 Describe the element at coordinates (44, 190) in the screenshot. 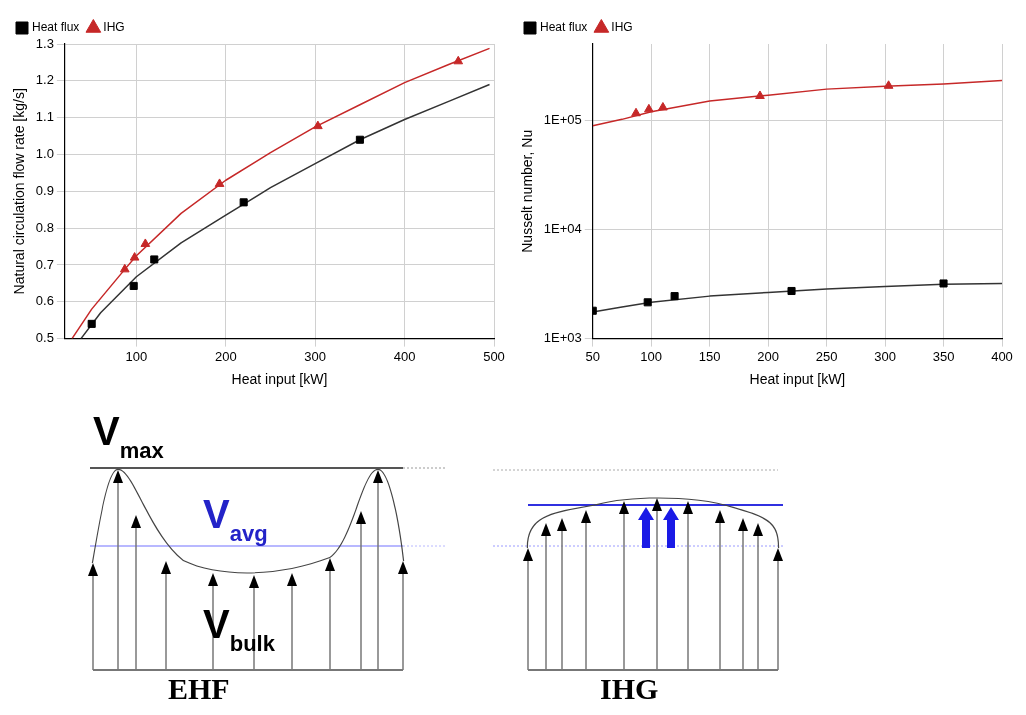

I see `y-tick-label: 0.9` at that location.